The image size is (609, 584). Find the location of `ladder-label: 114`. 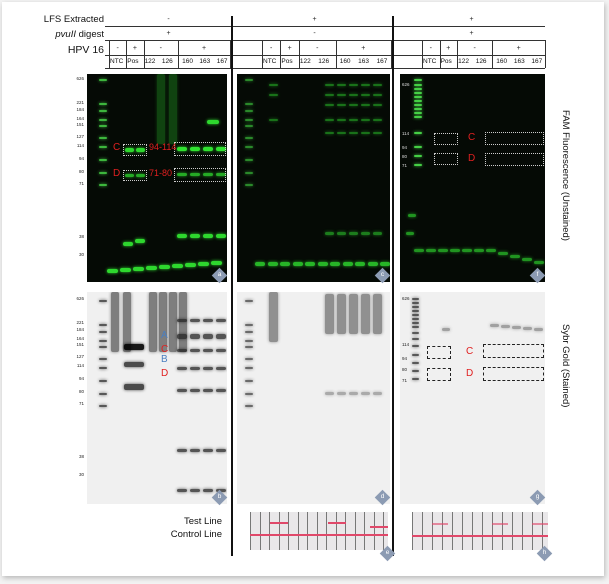

ladder-label: 114 is located at coordinates (406, 344).